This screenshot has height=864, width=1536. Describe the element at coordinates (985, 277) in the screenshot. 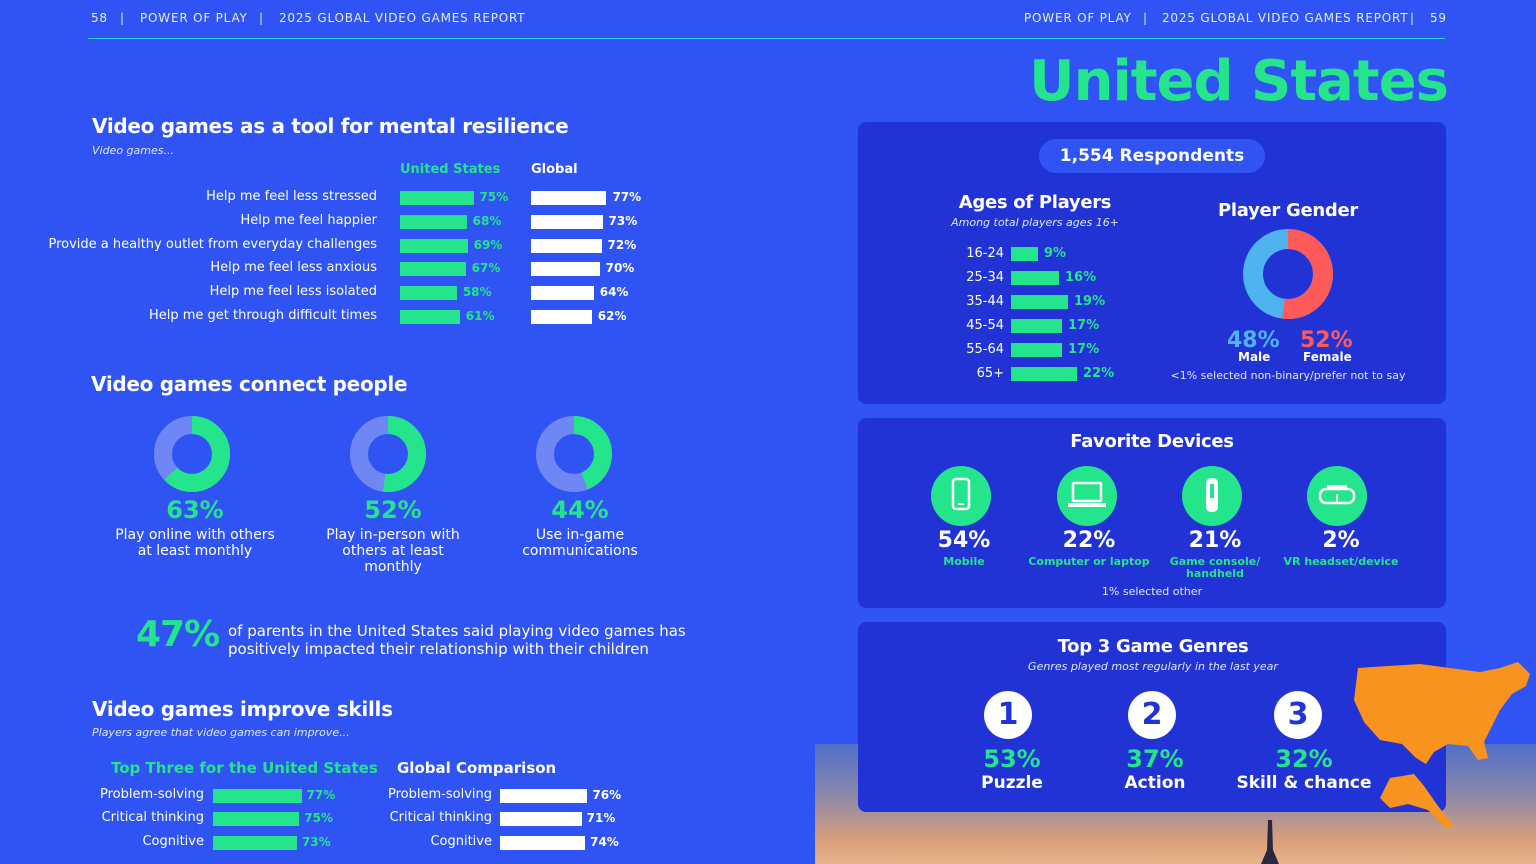

I see `age-label: 25-34` at that location.